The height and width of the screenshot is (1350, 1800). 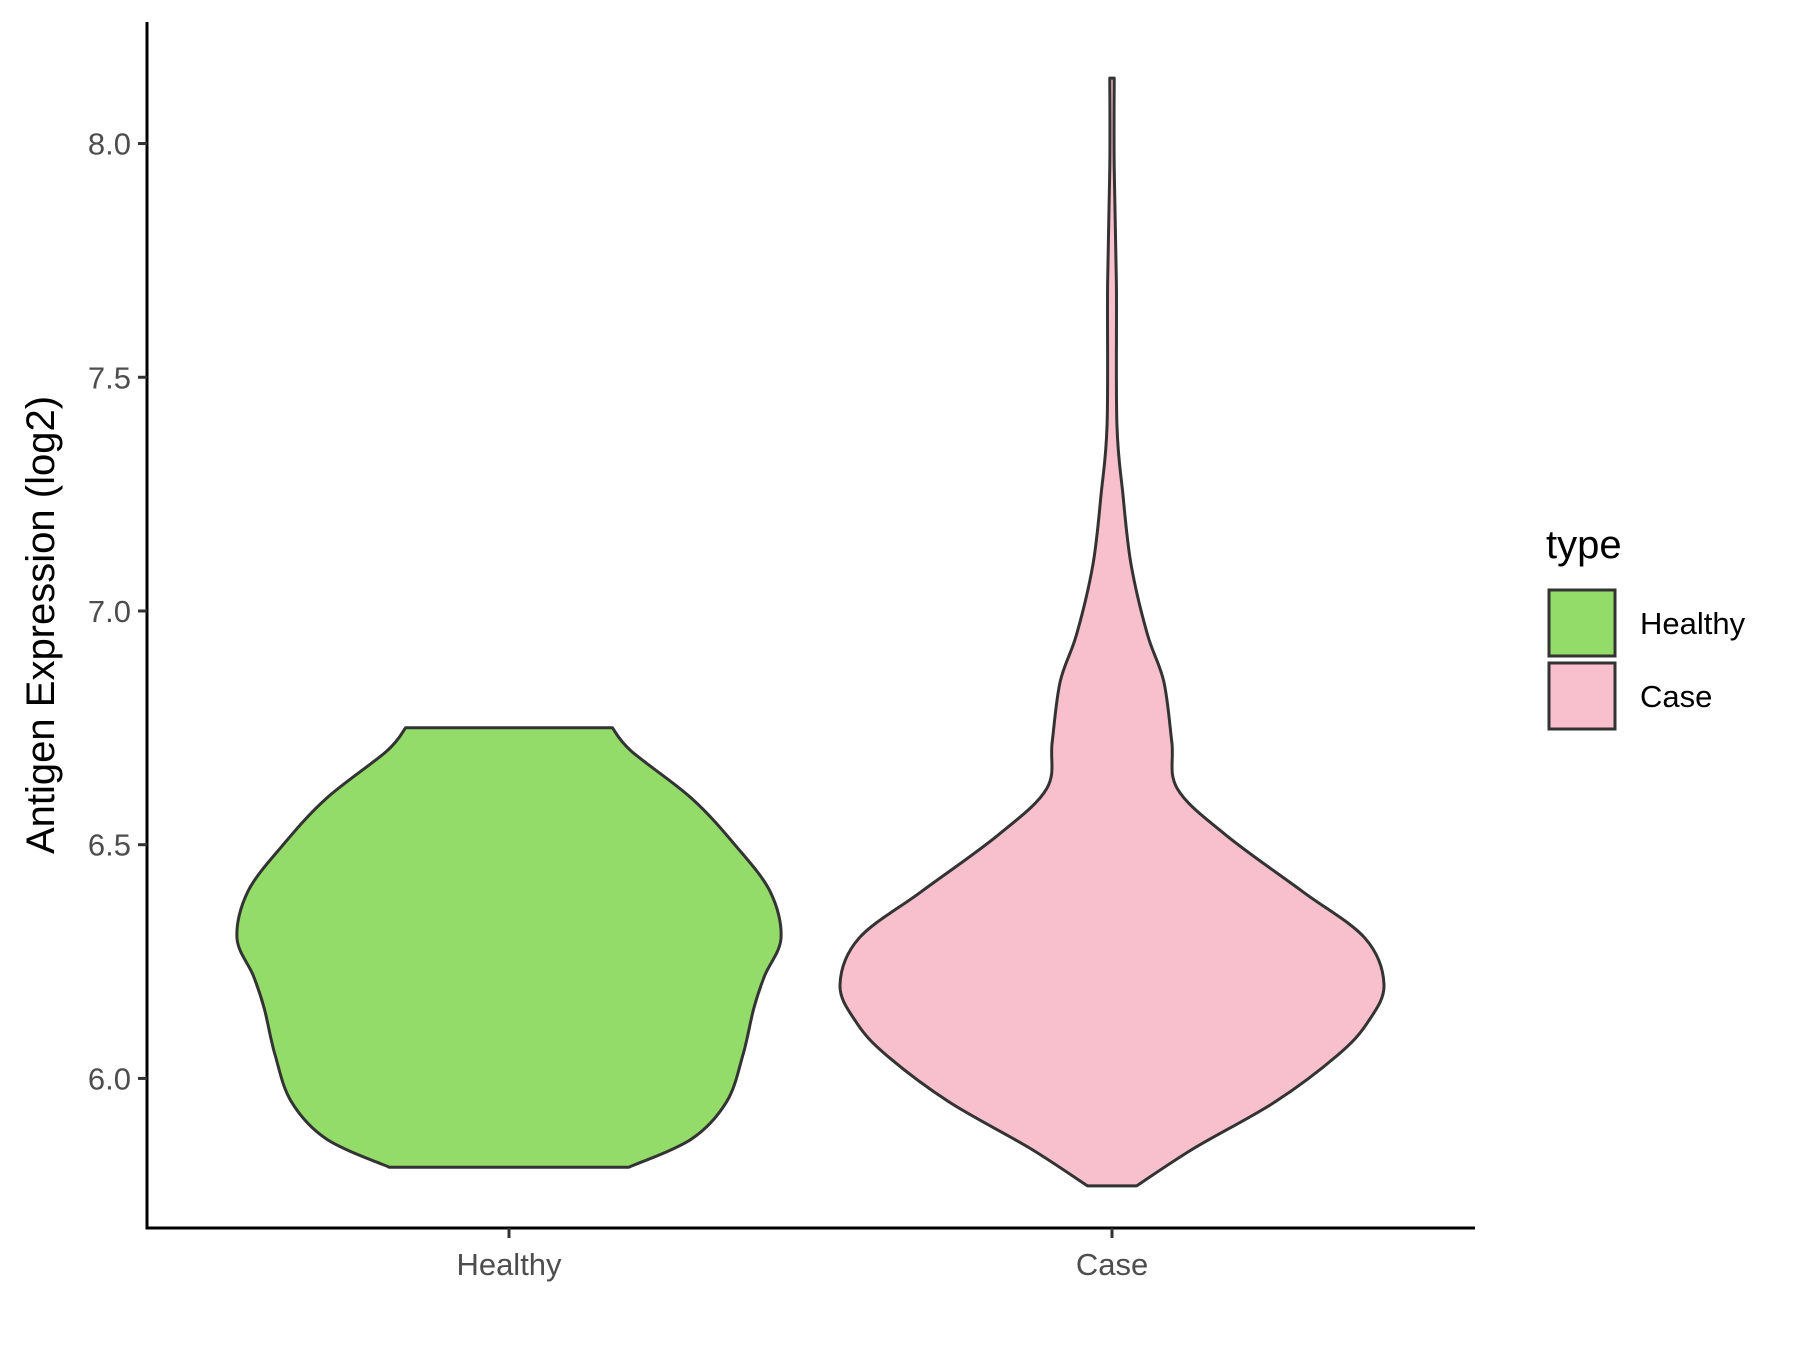 I want to click on x-tick-label: Case, so click(x=1112, y=1264).